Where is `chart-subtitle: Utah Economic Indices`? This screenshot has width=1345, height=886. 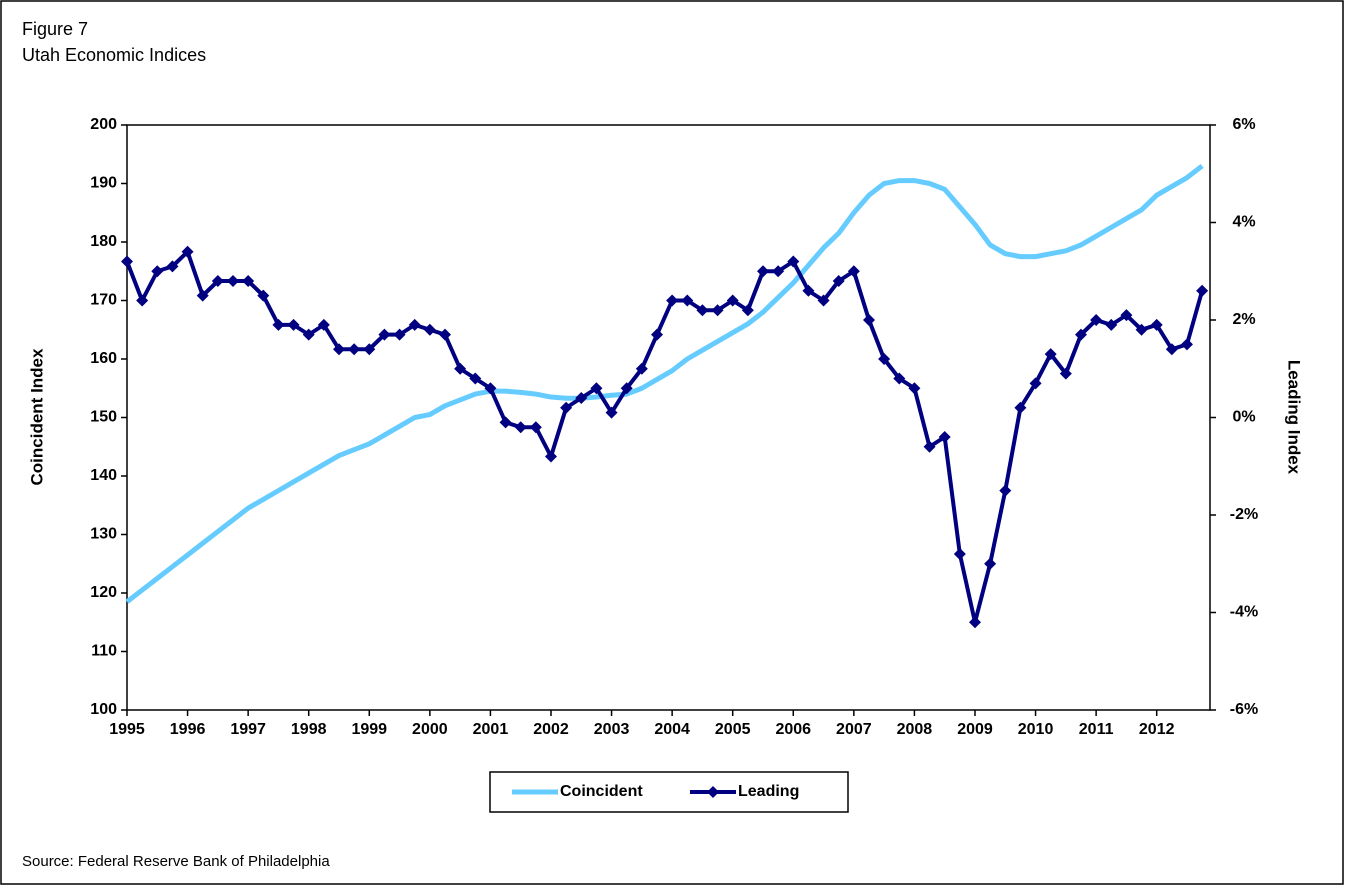 chart-subtitle: Utah Economic Indices is located at coordinates (114, 55).